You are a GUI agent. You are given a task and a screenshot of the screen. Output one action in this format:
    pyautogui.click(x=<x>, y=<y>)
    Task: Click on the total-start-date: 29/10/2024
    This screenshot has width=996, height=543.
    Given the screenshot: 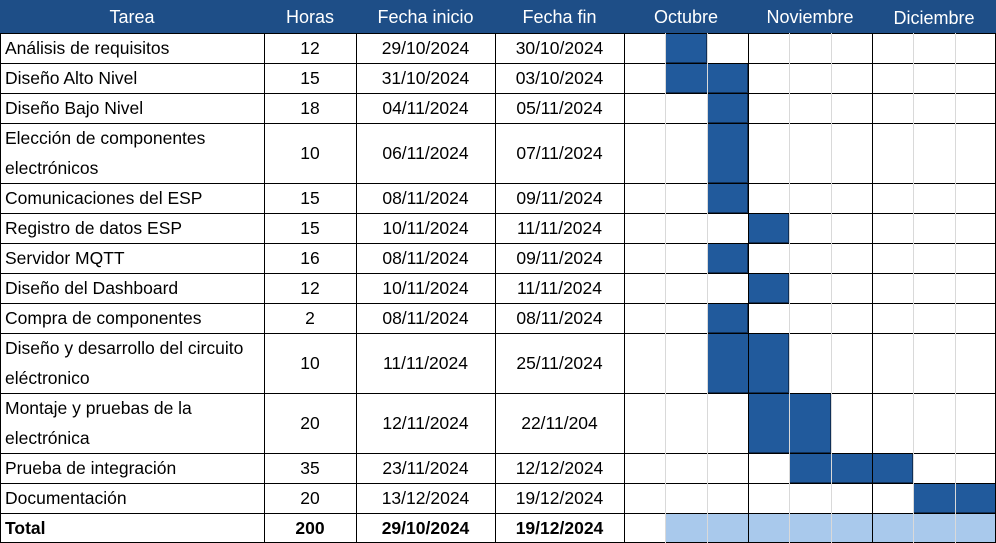 What is the action you would take?
    pyautogui.click(x=425, y=528)
    